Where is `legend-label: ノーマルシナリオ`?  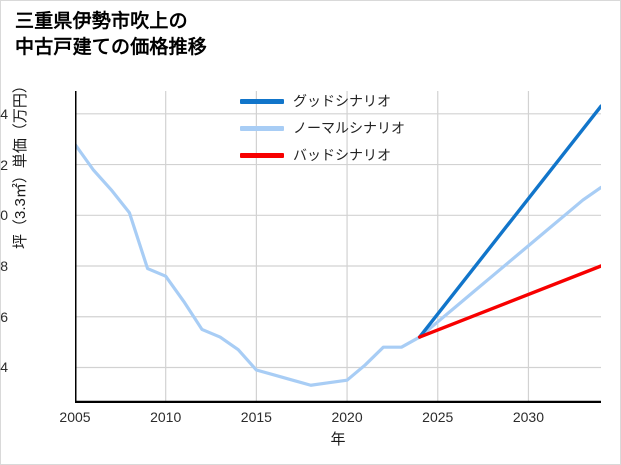 legend-label: ノーマルシナリオ is located at coordinates (349, 128).